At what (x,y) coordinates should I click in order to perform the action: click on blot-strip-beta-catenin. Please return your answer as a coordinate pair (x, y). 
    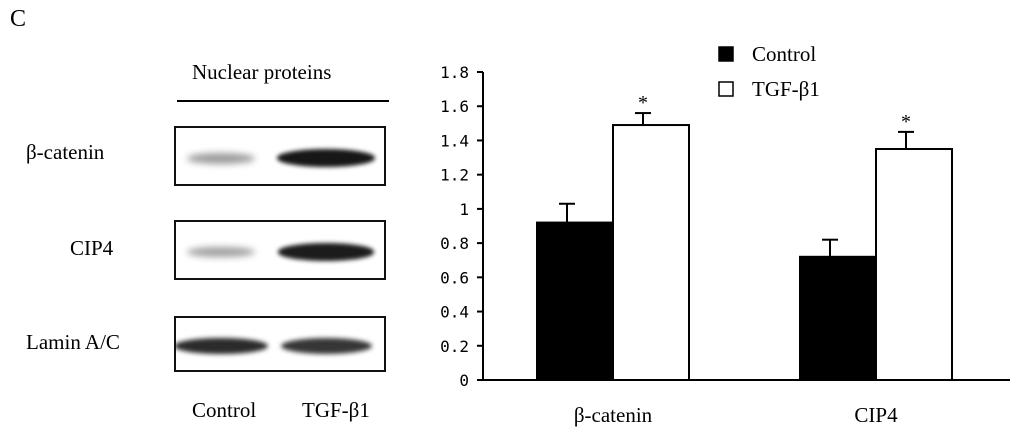
    Looking at the image, I should click on (280, 156).